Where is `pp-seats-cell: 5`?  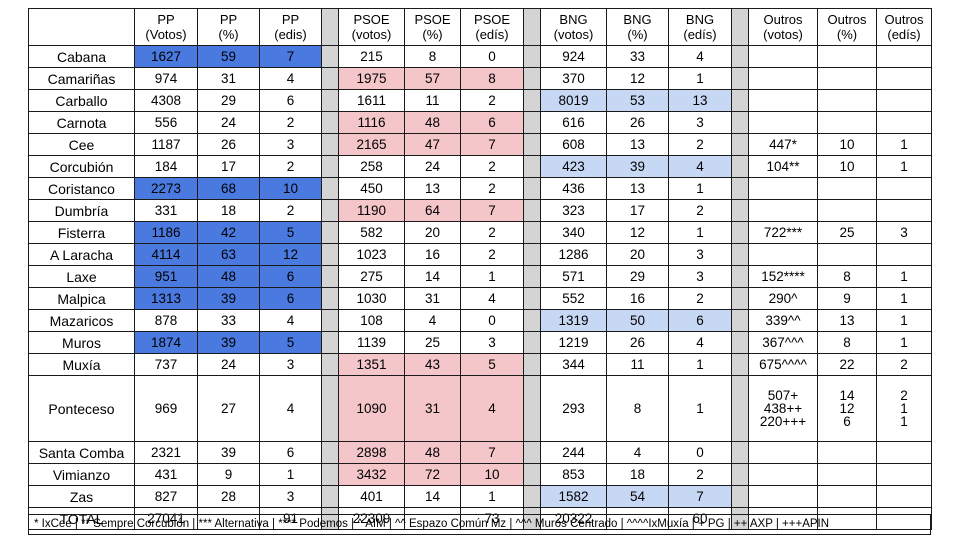 pp-seats-cell: 5 is located at coordinates (290, 342).